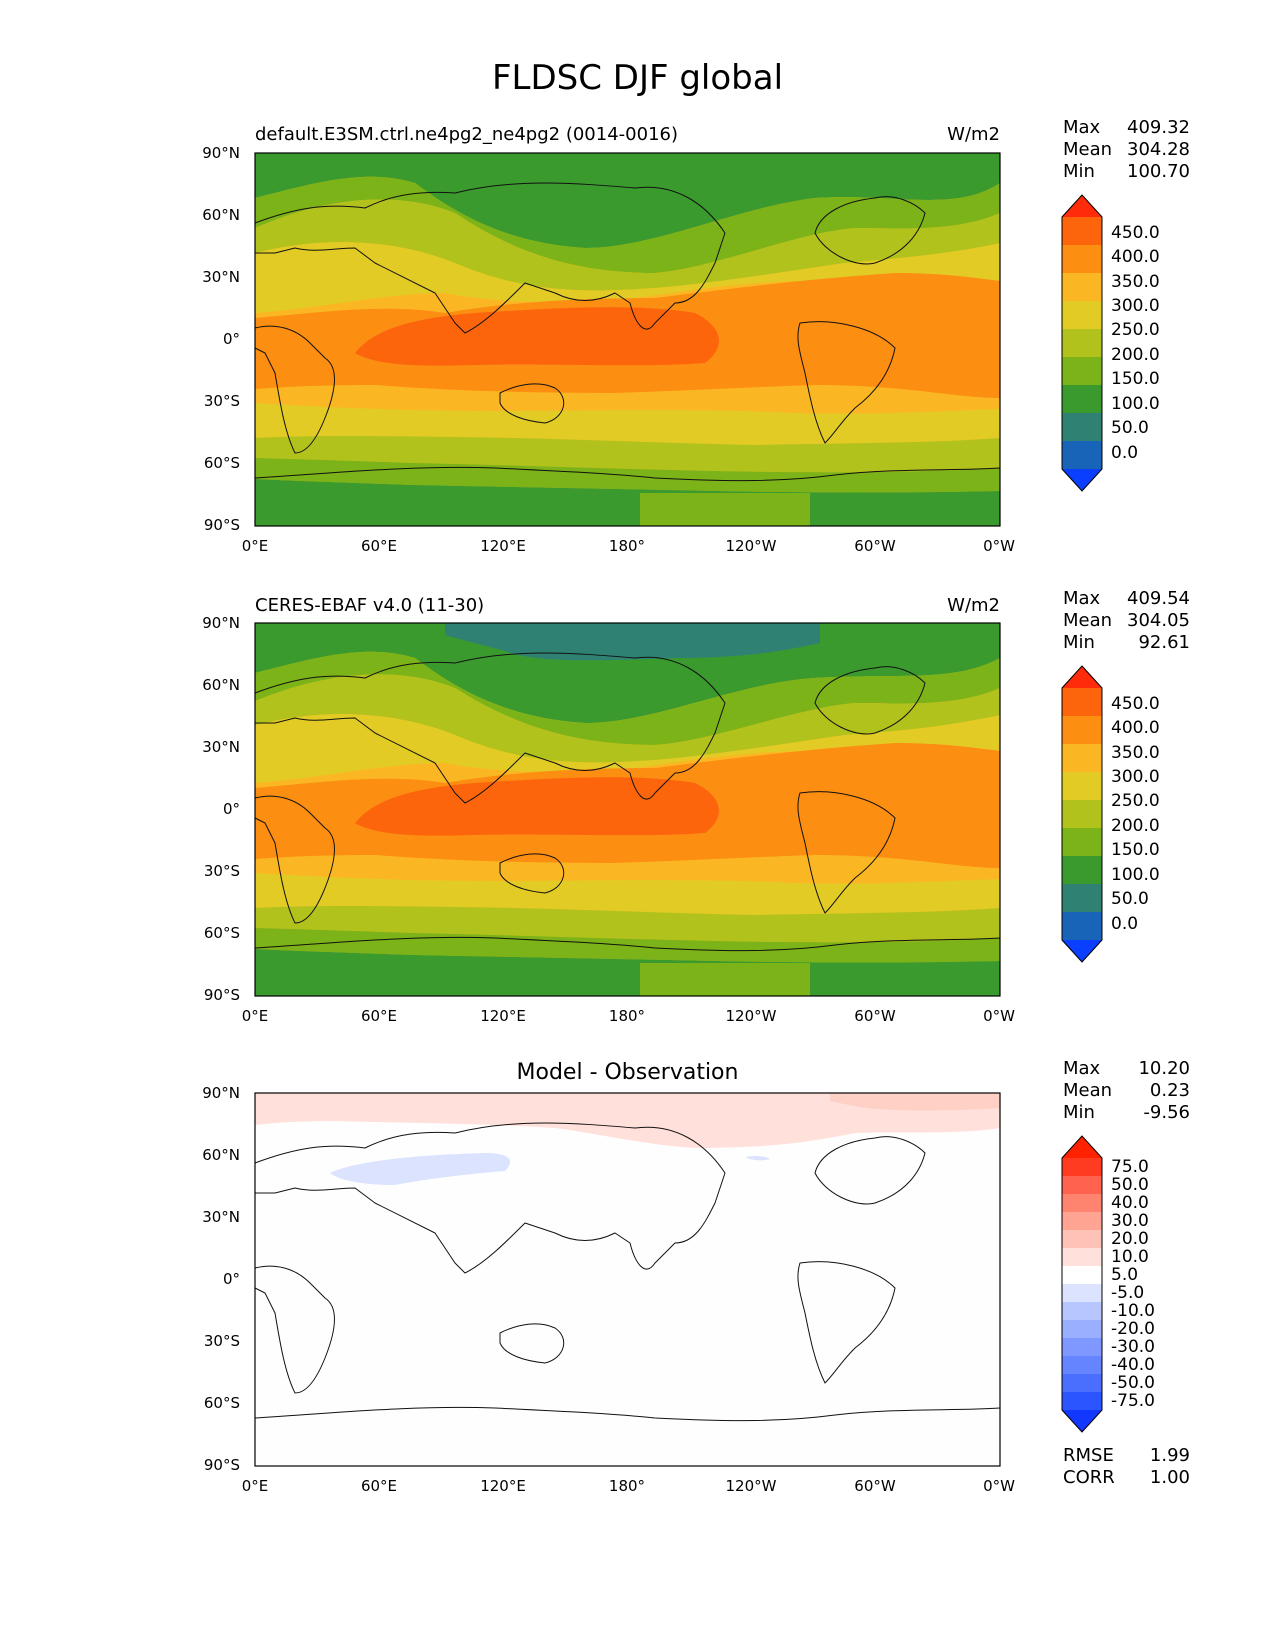 Image resolution: width=1275 pixels, height=1650 pixels. I want to click on panel-2-colorbar-tick: 400.0, so click(1135, 728).